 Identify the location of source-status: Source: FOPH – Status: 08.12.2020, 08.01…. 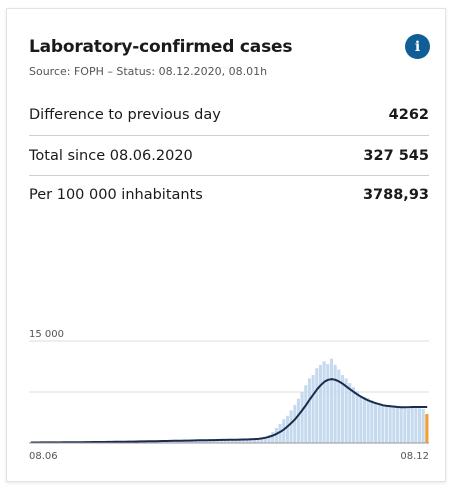
(148, 71).